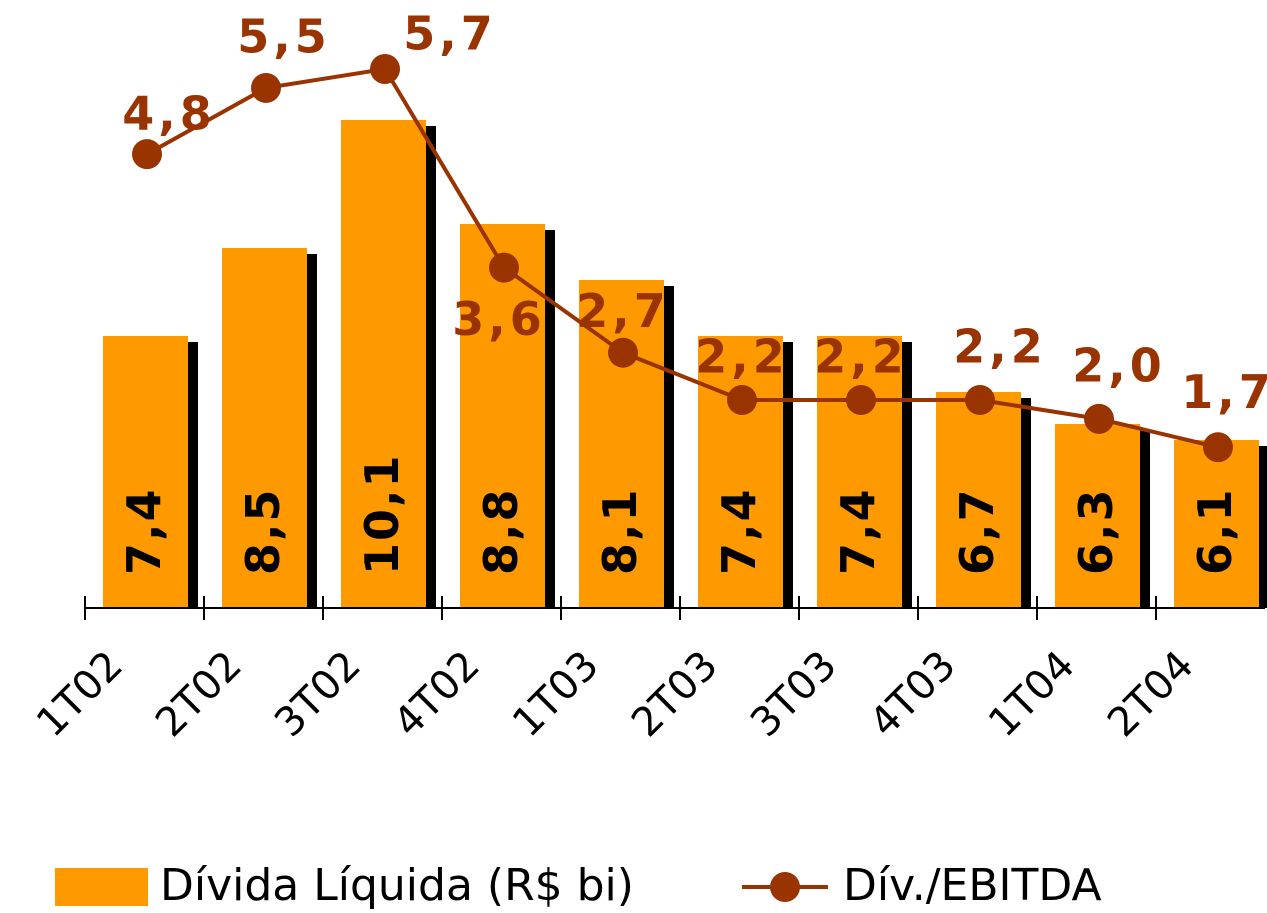 This screenshot has width=1267, height=913. I want to click on x-tick-label: 2T03, so click(675, 694).